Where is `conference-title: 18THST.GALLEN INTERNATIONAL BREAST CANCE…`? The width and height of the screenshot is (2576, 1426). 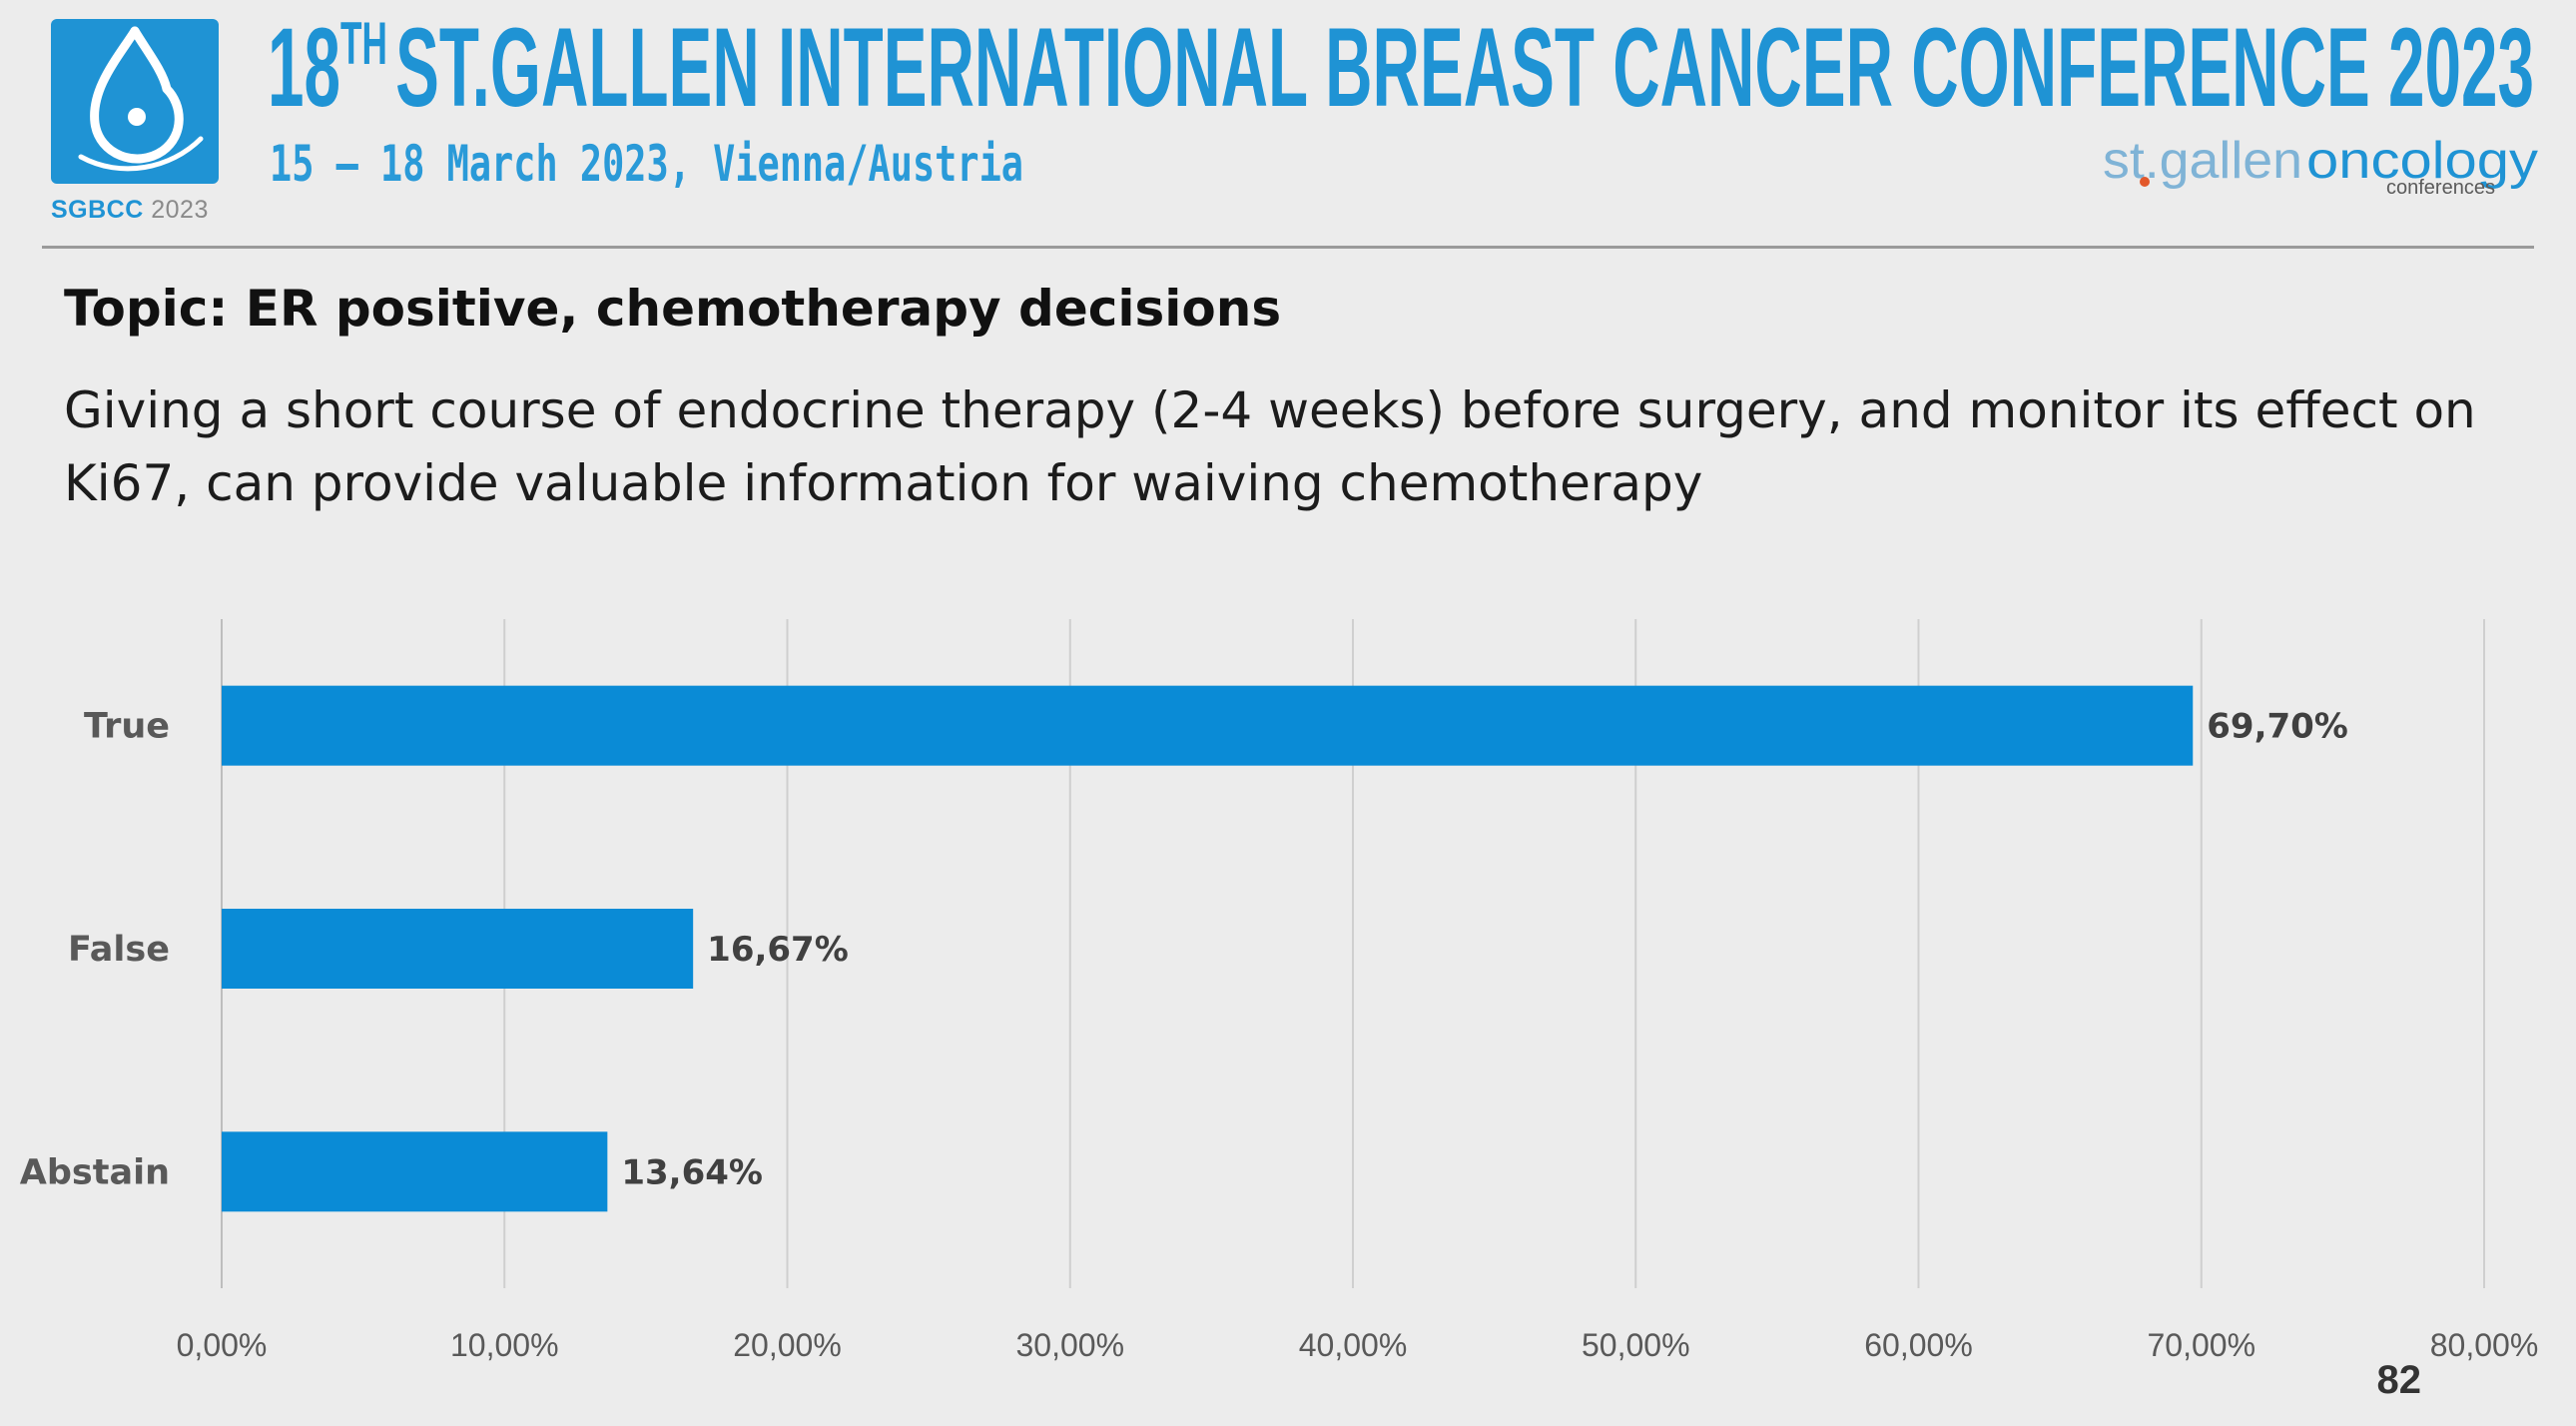
conference-title: 18THST.GALLEN INTERNATIONAL BREAST CANCE… is located at coordinates (1411, 66).